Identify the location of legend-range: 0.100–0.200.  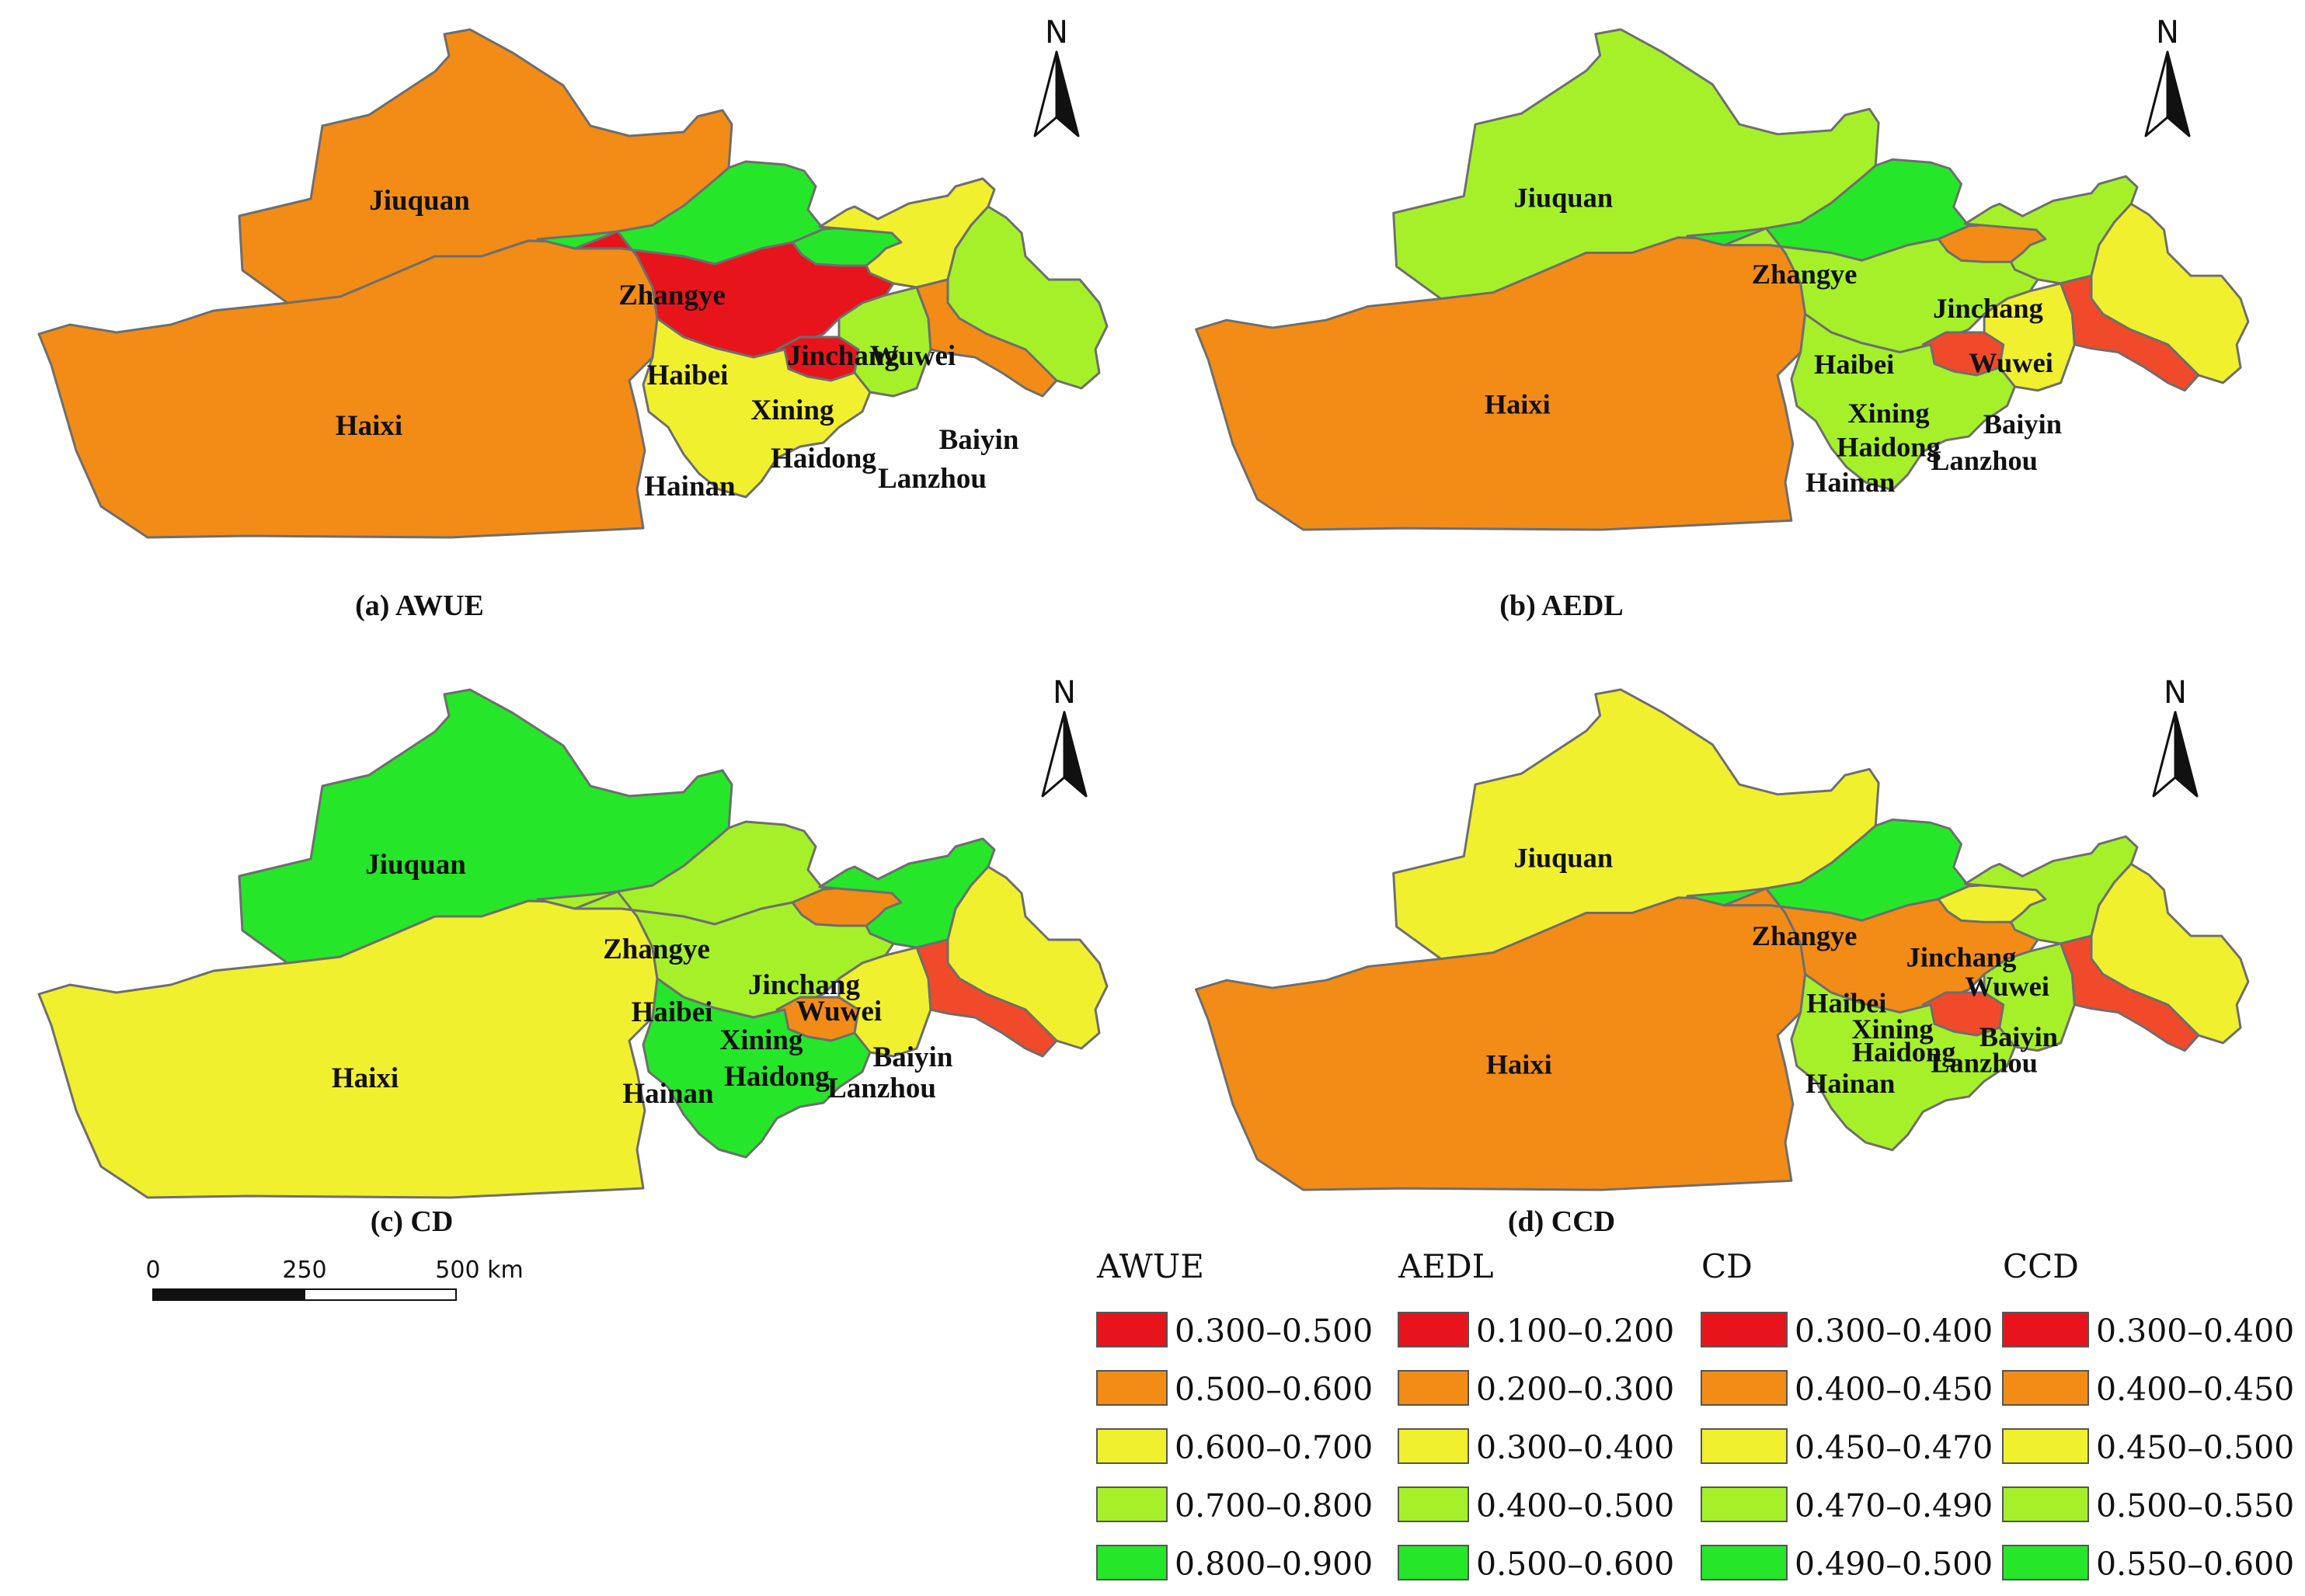
(1575, 1332).